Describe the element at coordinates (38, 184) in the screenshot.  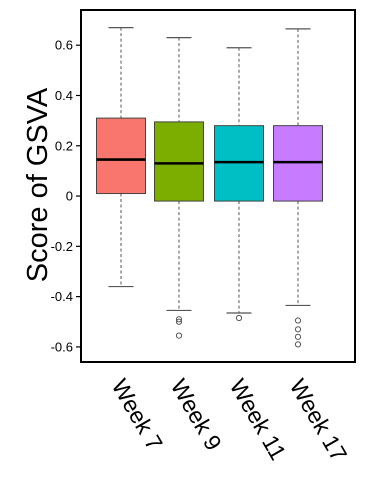
I see `y-axis-title: Score of GSVA` at that location.